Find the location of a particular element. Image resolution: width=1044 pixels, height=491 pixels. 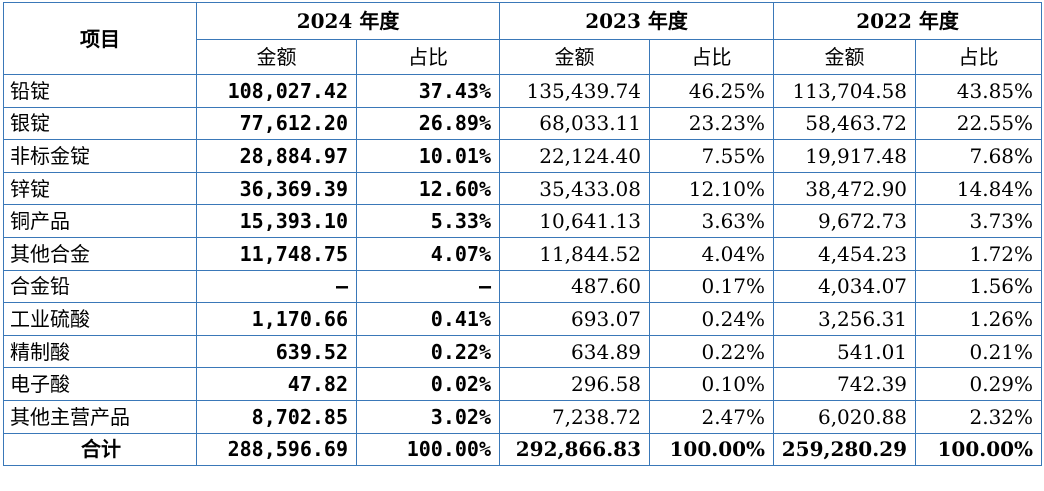

ratio-2023: 23.23% is located at coordinates (712, 123).